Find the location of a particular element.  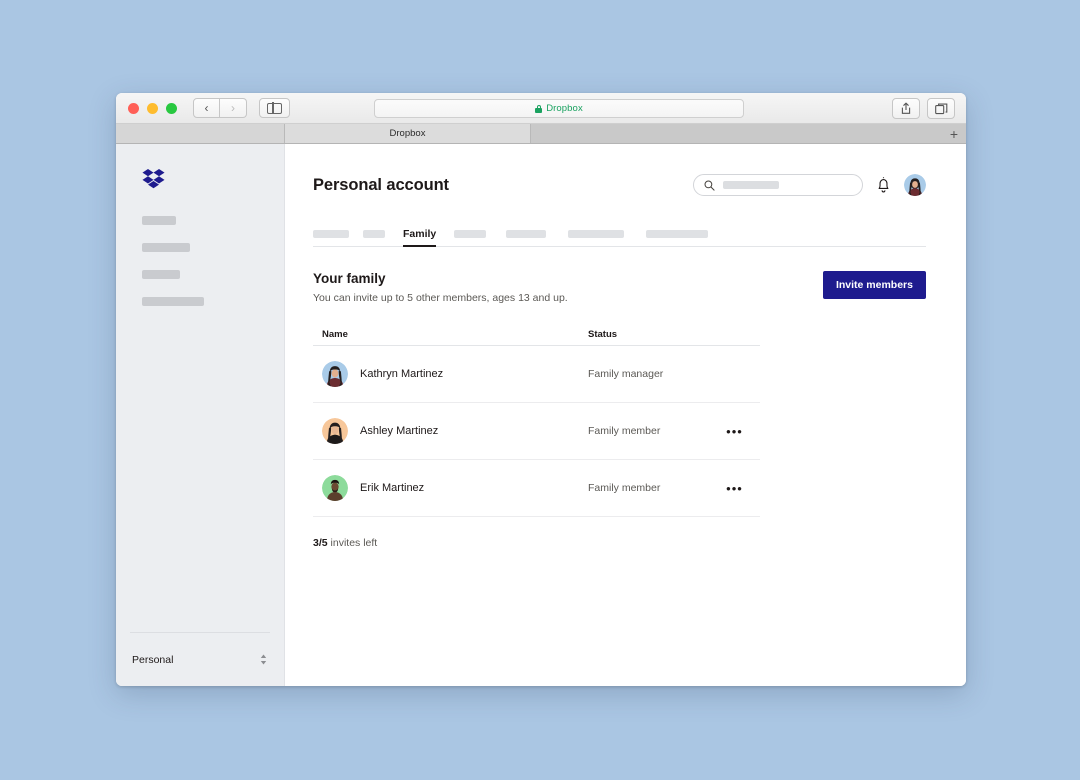

updown-chevron-icon is located at coordinates (265, 659).